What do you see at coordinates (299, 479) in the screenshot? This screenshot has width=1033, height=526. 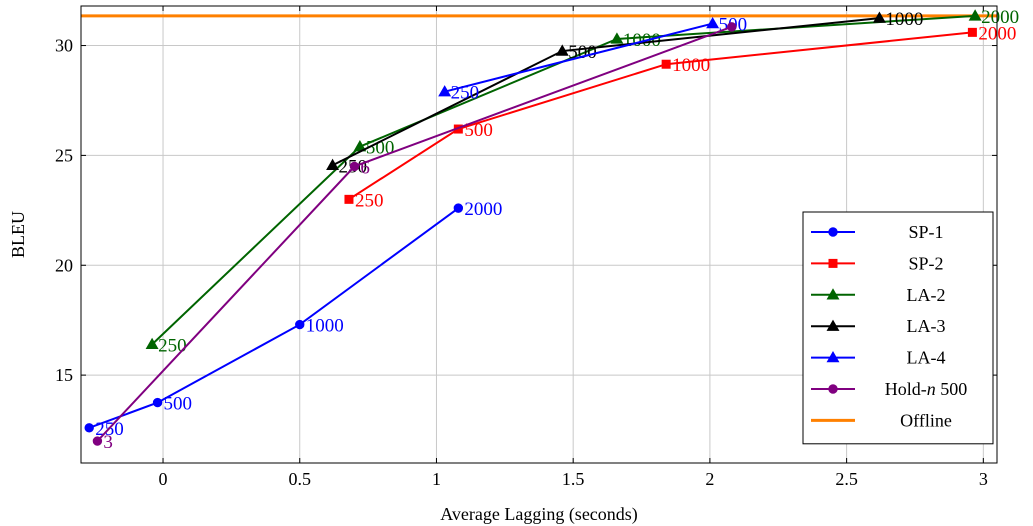 I see `x-tick-label: 0.5` at bounding box center [299, 479].